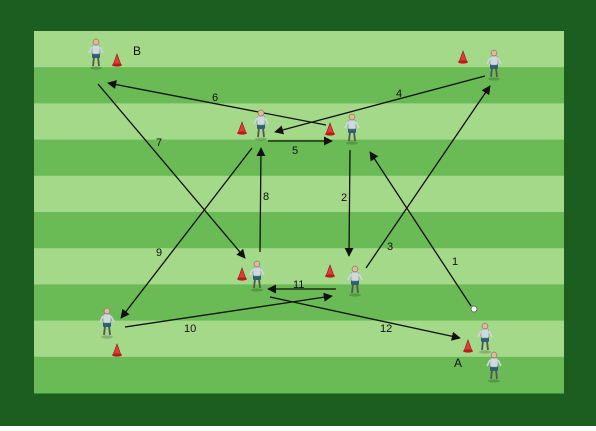 The image size is (596, 431). I want to click on ball-icon, so click(474, 309).